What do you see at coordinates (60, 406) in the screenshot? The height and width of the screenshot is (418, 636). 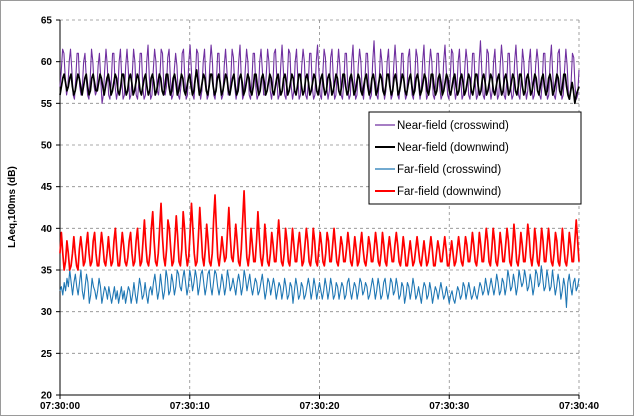 I see `x-tick-label: 07:30:00` at bounding box center [60, 406].